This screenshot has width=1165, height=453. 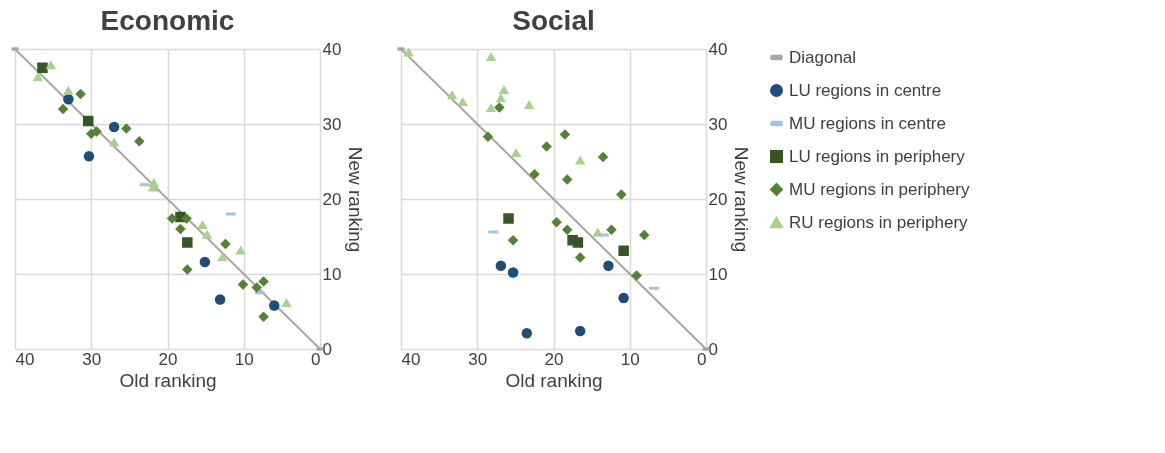 What do you see at coordinates (879, 189) in the screenshot?
I see `legend-label: MU regions in periphery` at bounding box center [879, 189].